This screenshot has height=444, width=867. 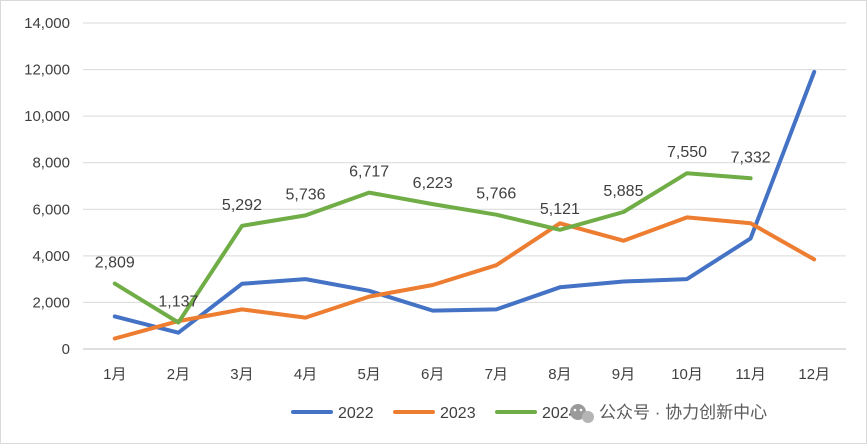 I want to click on legend-label-2023: 2023, so click(x=458, y=413).